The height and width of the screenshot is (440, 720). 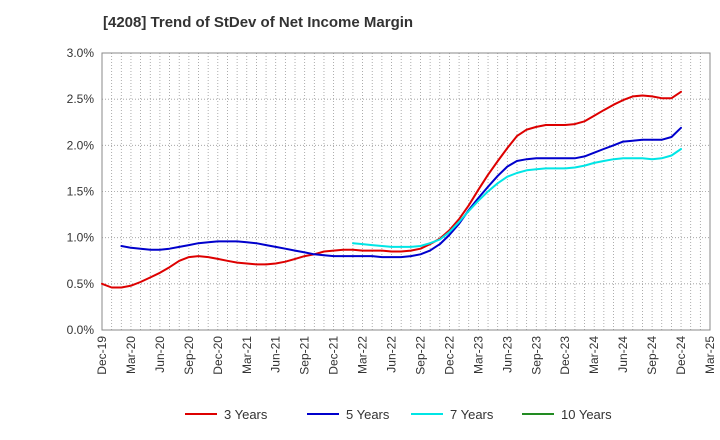 I want to click on y-tick-label: 0.0%, so click(x=81, y=330).